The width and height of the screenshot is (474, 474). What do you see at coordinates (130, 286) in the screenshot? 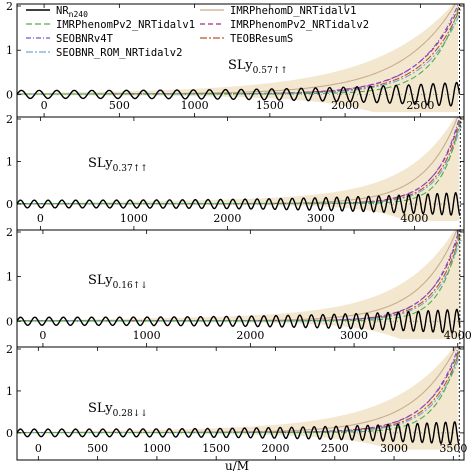
I see `annotation-sub: 0.16↑↓` at bounding box center [130, 286].